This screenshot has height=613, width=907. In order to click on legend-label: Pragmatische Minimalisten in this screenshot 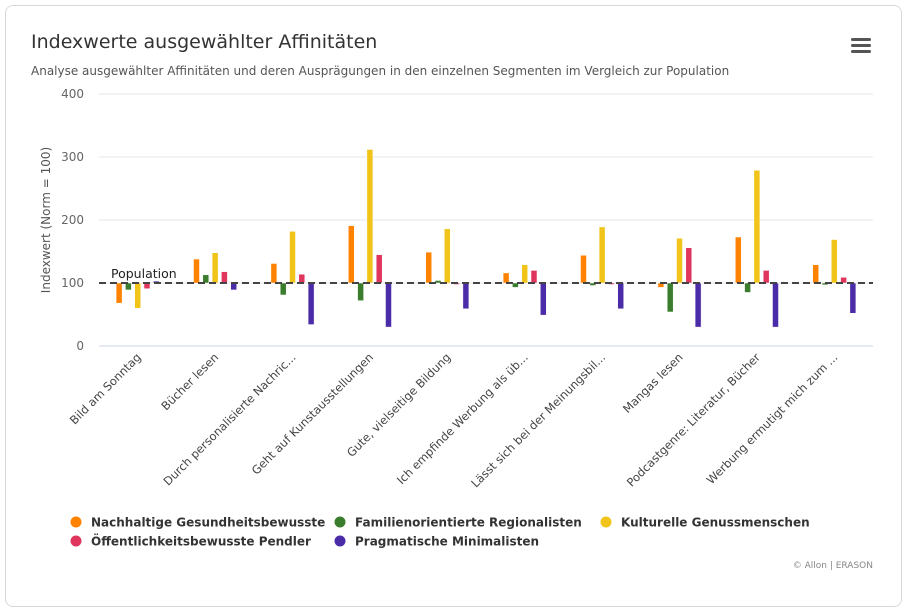, I will do `click(447, 542)`.